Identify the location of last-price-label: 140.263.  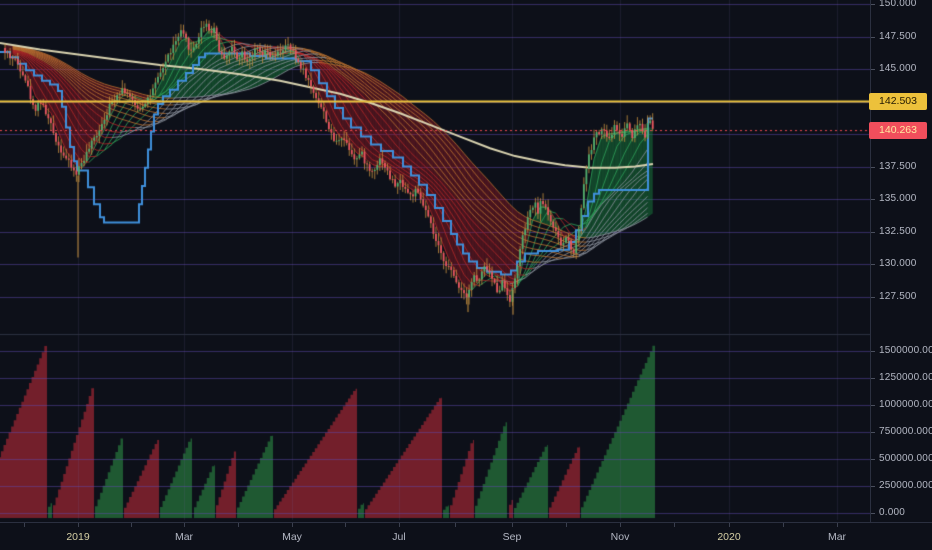
(898, 131).